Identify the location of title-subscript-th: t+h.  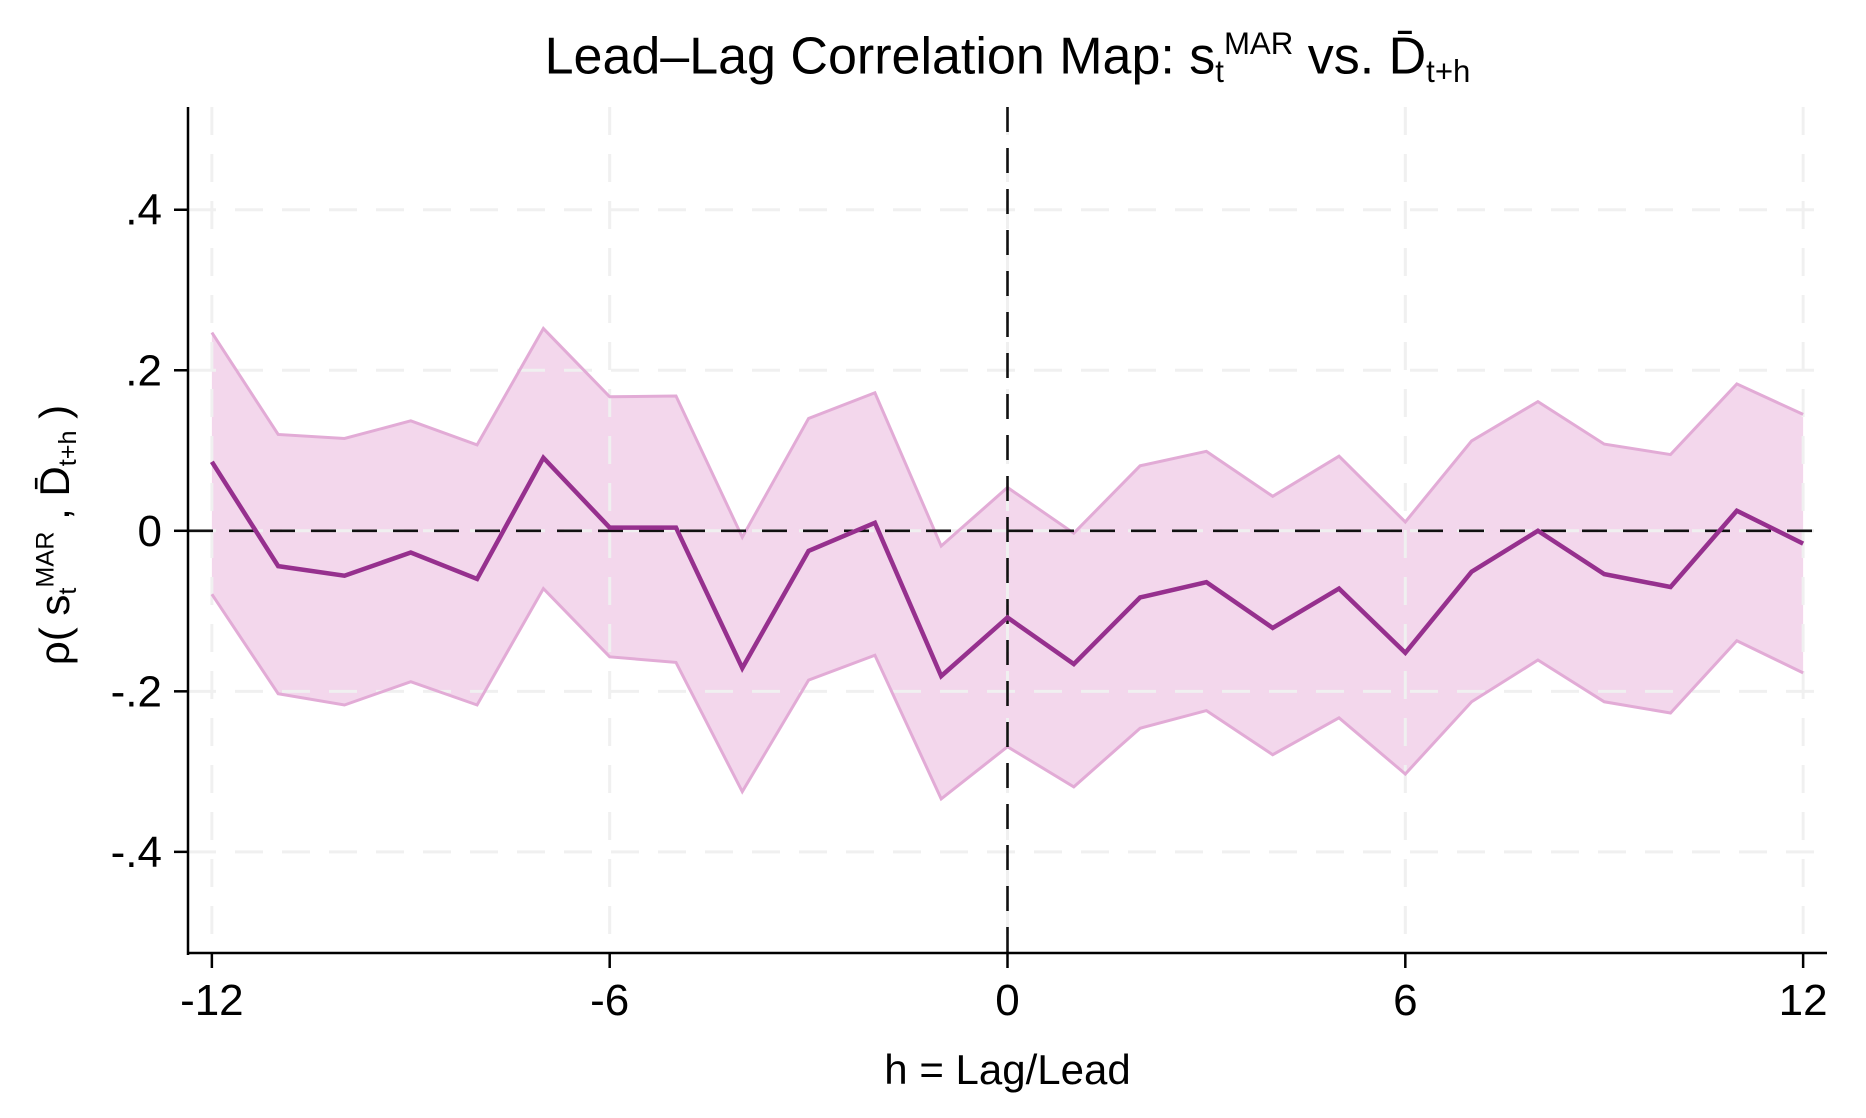
(1448, 72).